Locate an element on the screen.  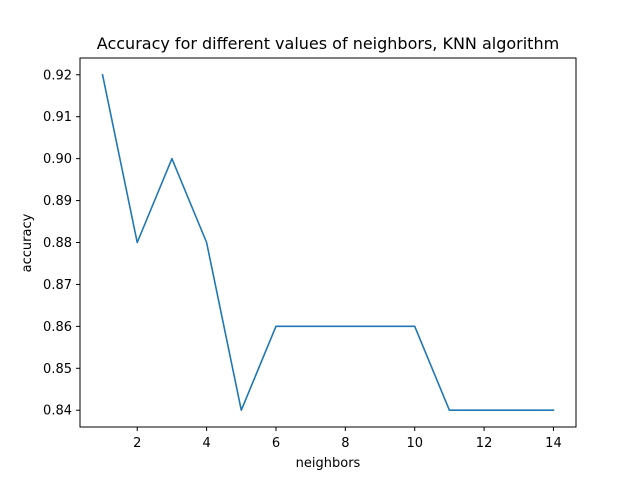
x-tick-label: 4 is located at coordinates (206, 443).